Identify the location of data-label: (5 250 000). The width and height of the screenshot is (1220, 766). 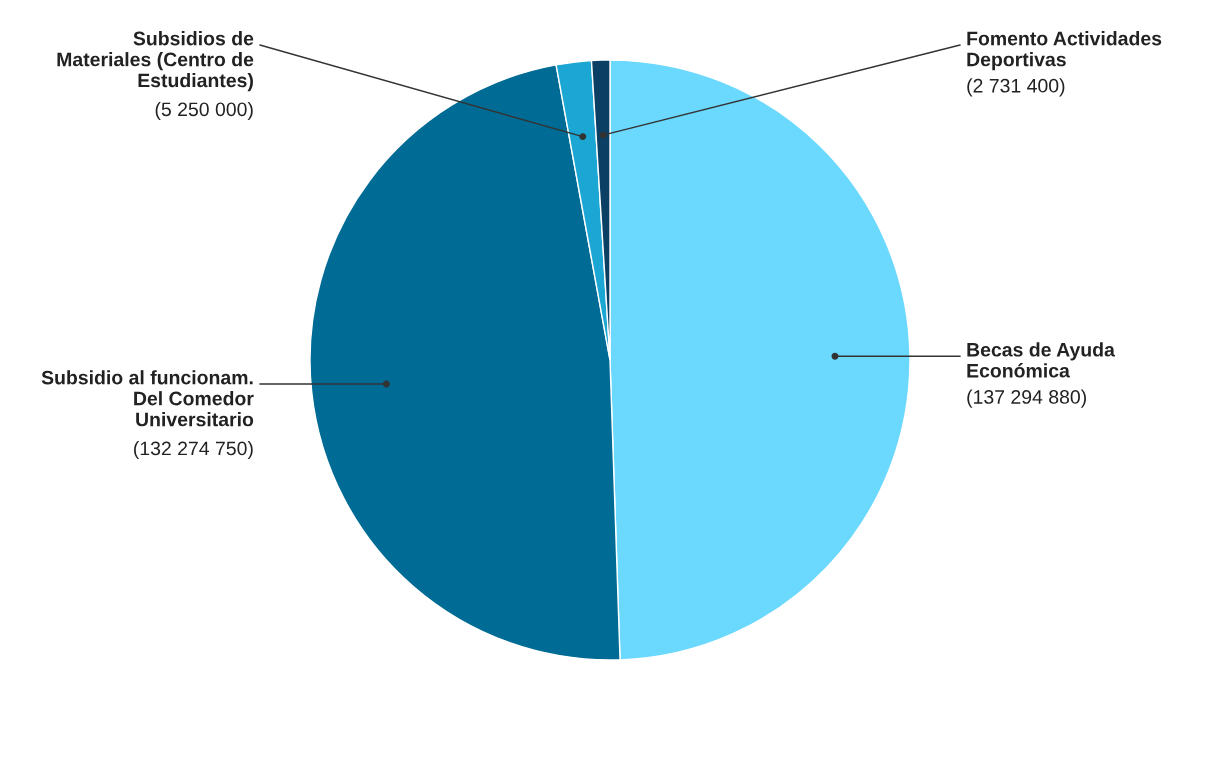
(204, 111).